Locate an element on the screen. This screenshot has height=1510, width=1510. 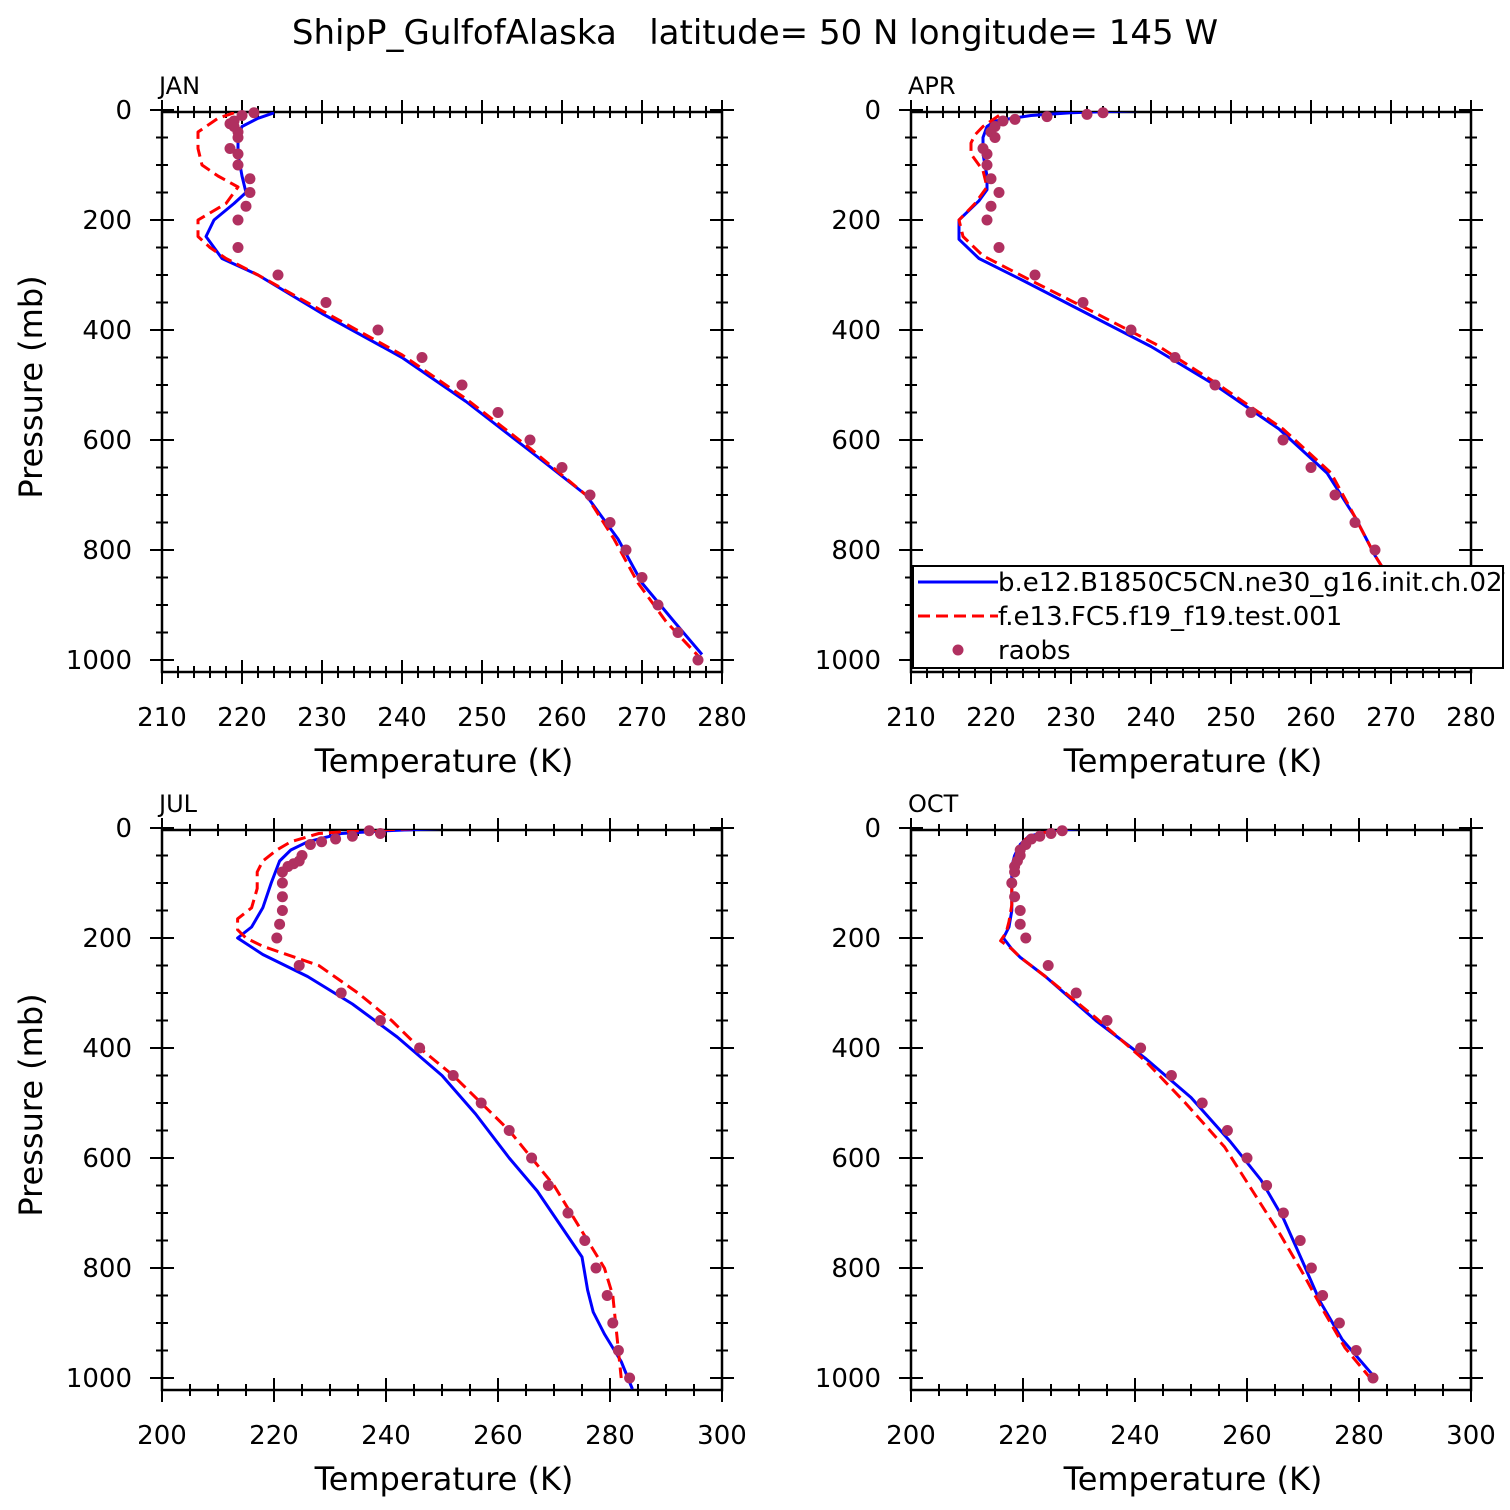
series-line-b-e12 is located at coordinates (435, 1110).